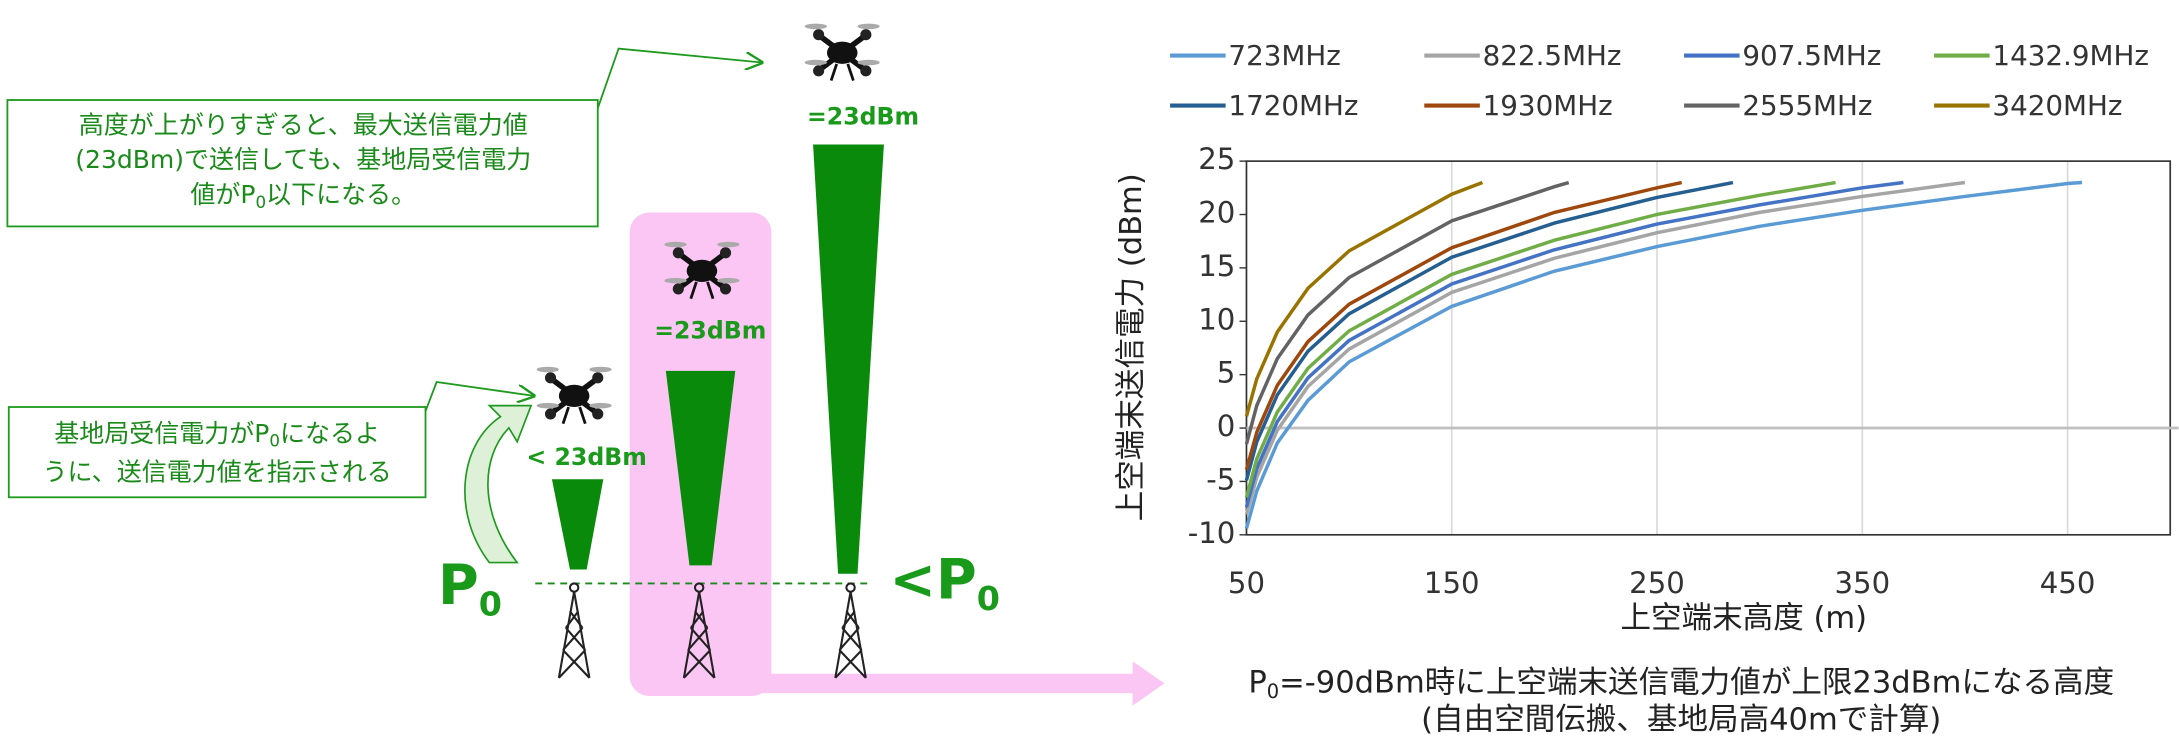 Image resolution: width=2179 pixels, height=739 pixels. Describe the element at coordinates (932, 580) in the screenshot. I see `lt-p0-label: <P` at that location.